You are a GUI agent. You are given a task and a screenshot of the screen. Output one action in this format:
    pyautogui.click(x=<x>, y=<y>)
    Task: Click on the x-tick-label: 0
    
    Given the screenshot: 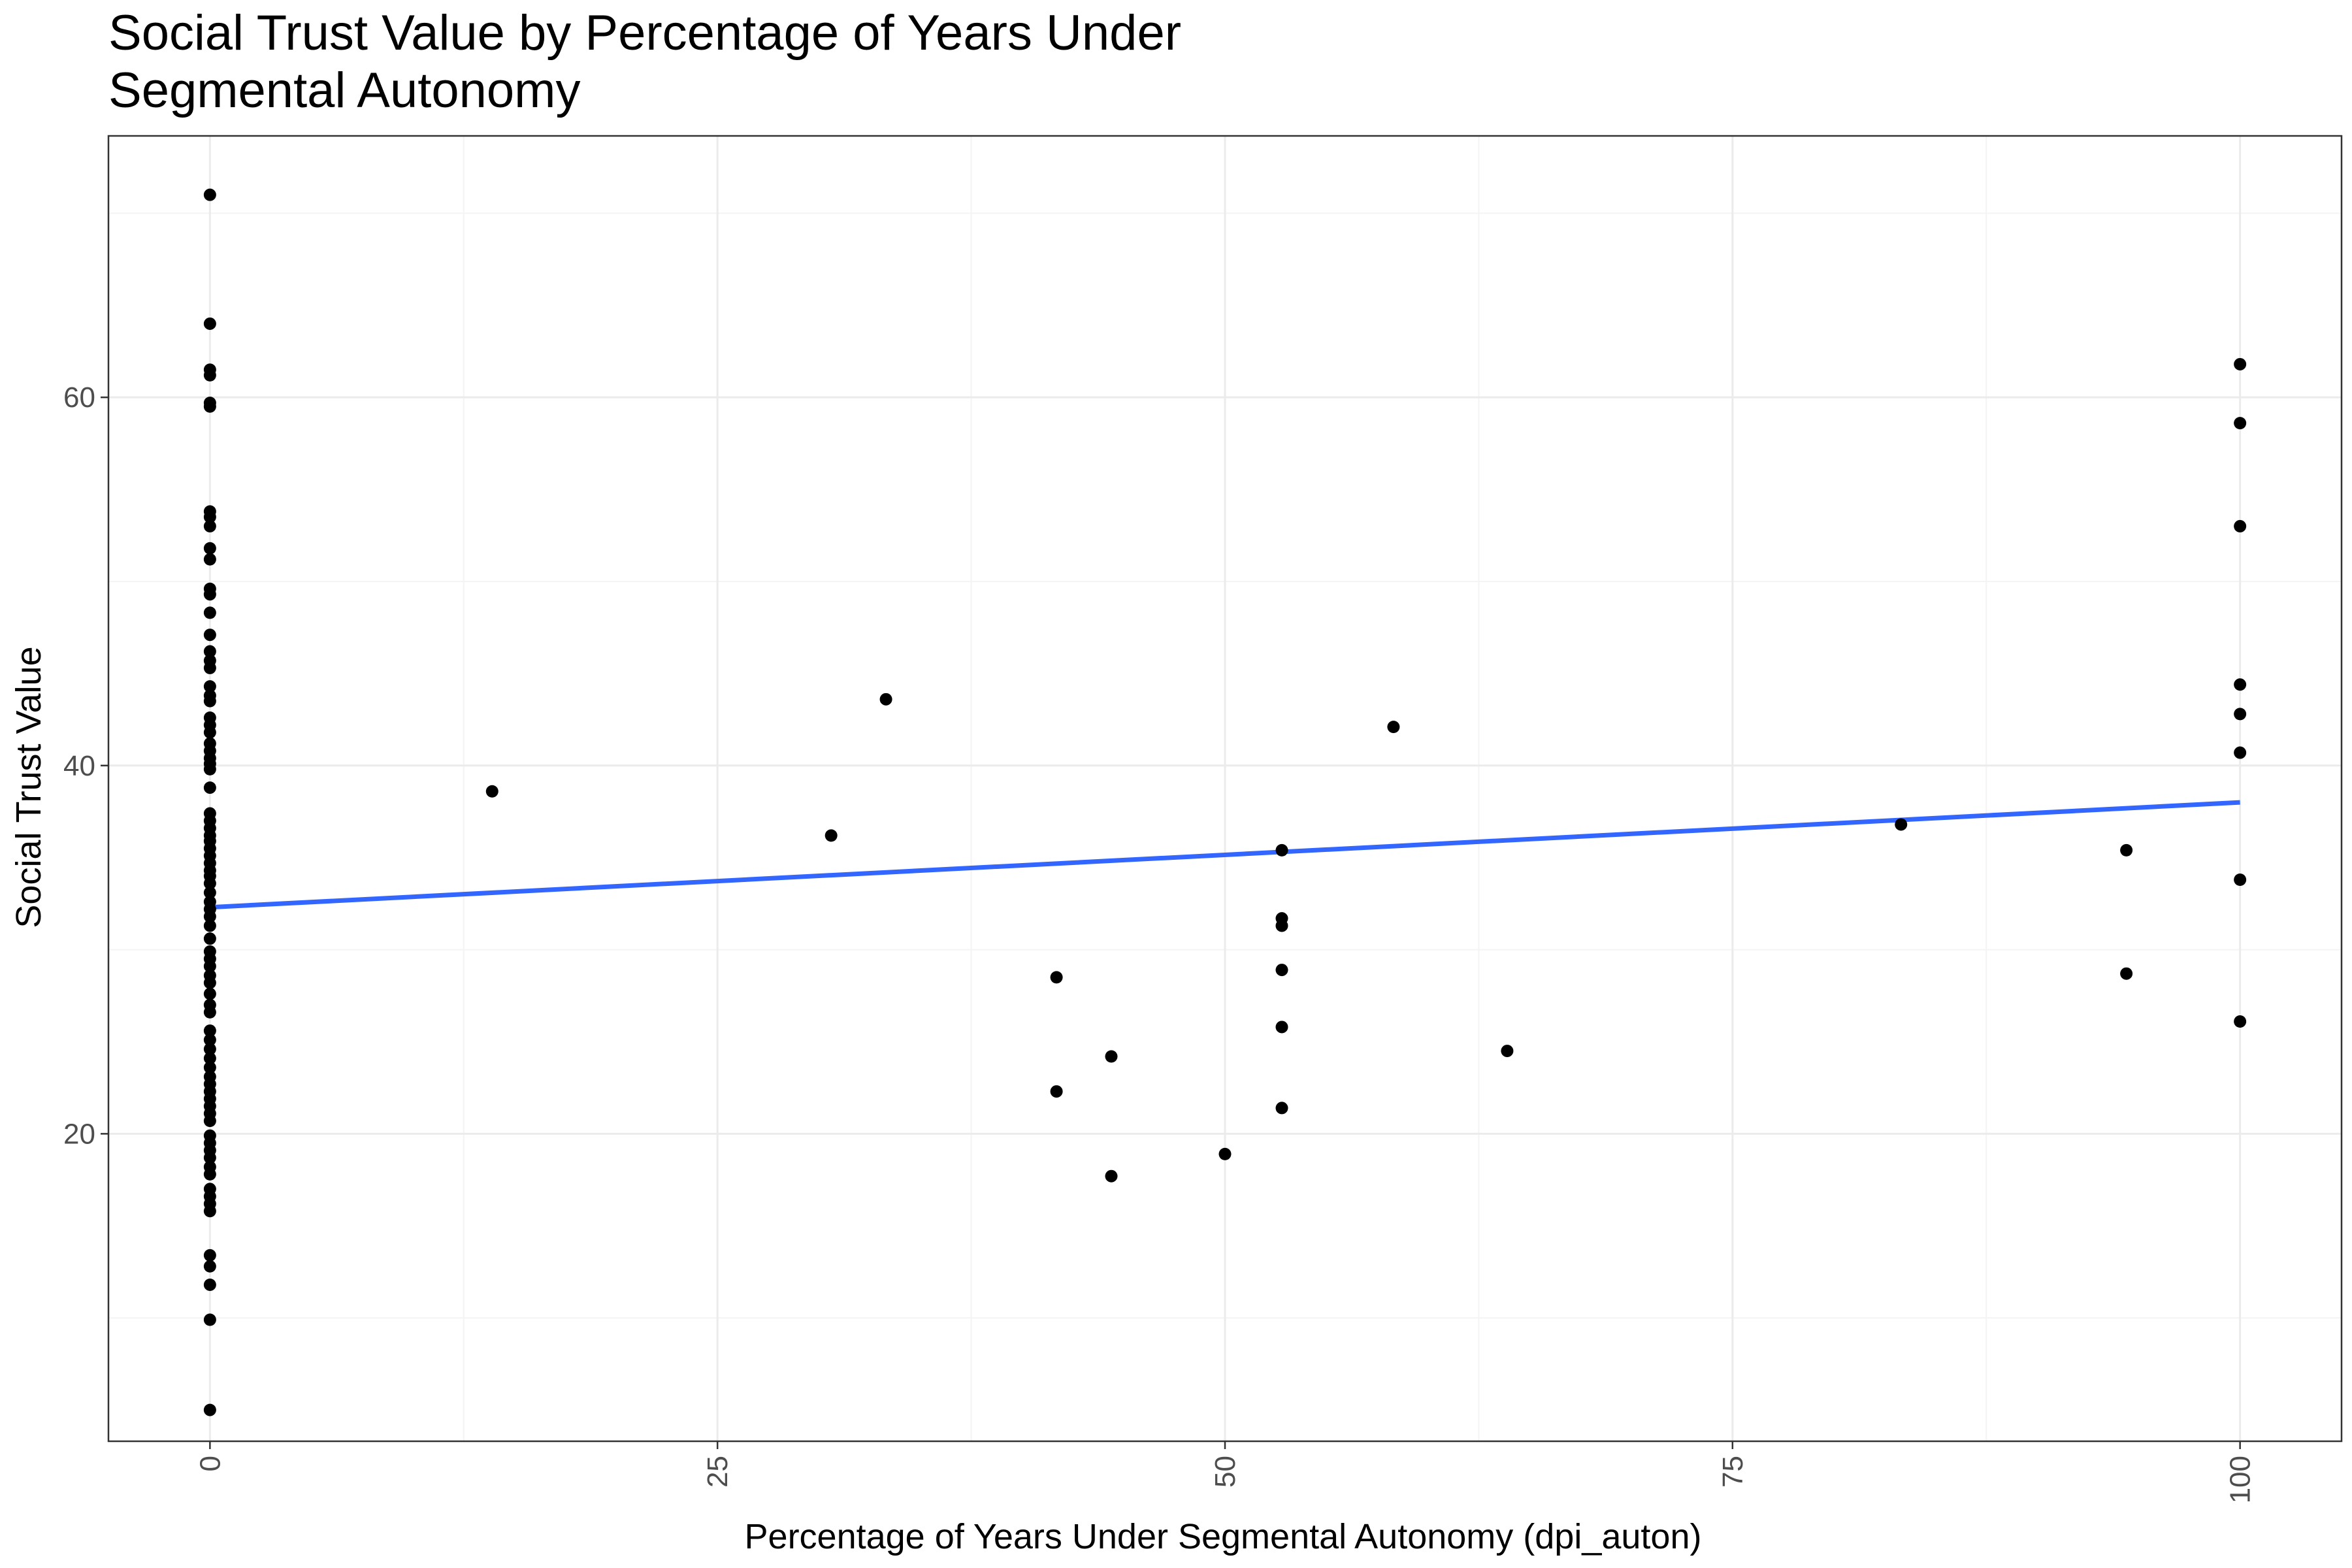 What is the action you would take?
    pyautogui.click(x=210, y=1463)
    